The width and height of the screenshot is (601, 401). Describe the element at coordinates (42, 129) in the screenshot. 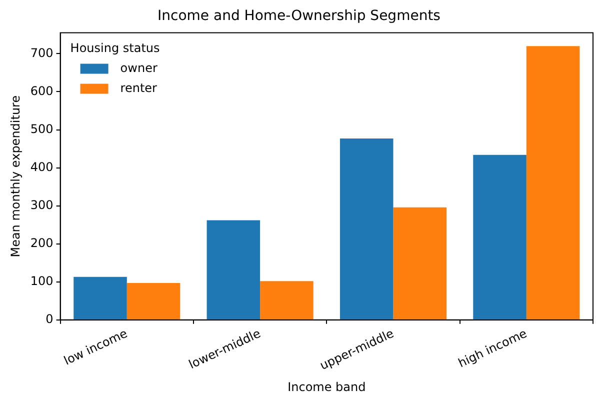

I see `y-tick-label: 500` at that location.